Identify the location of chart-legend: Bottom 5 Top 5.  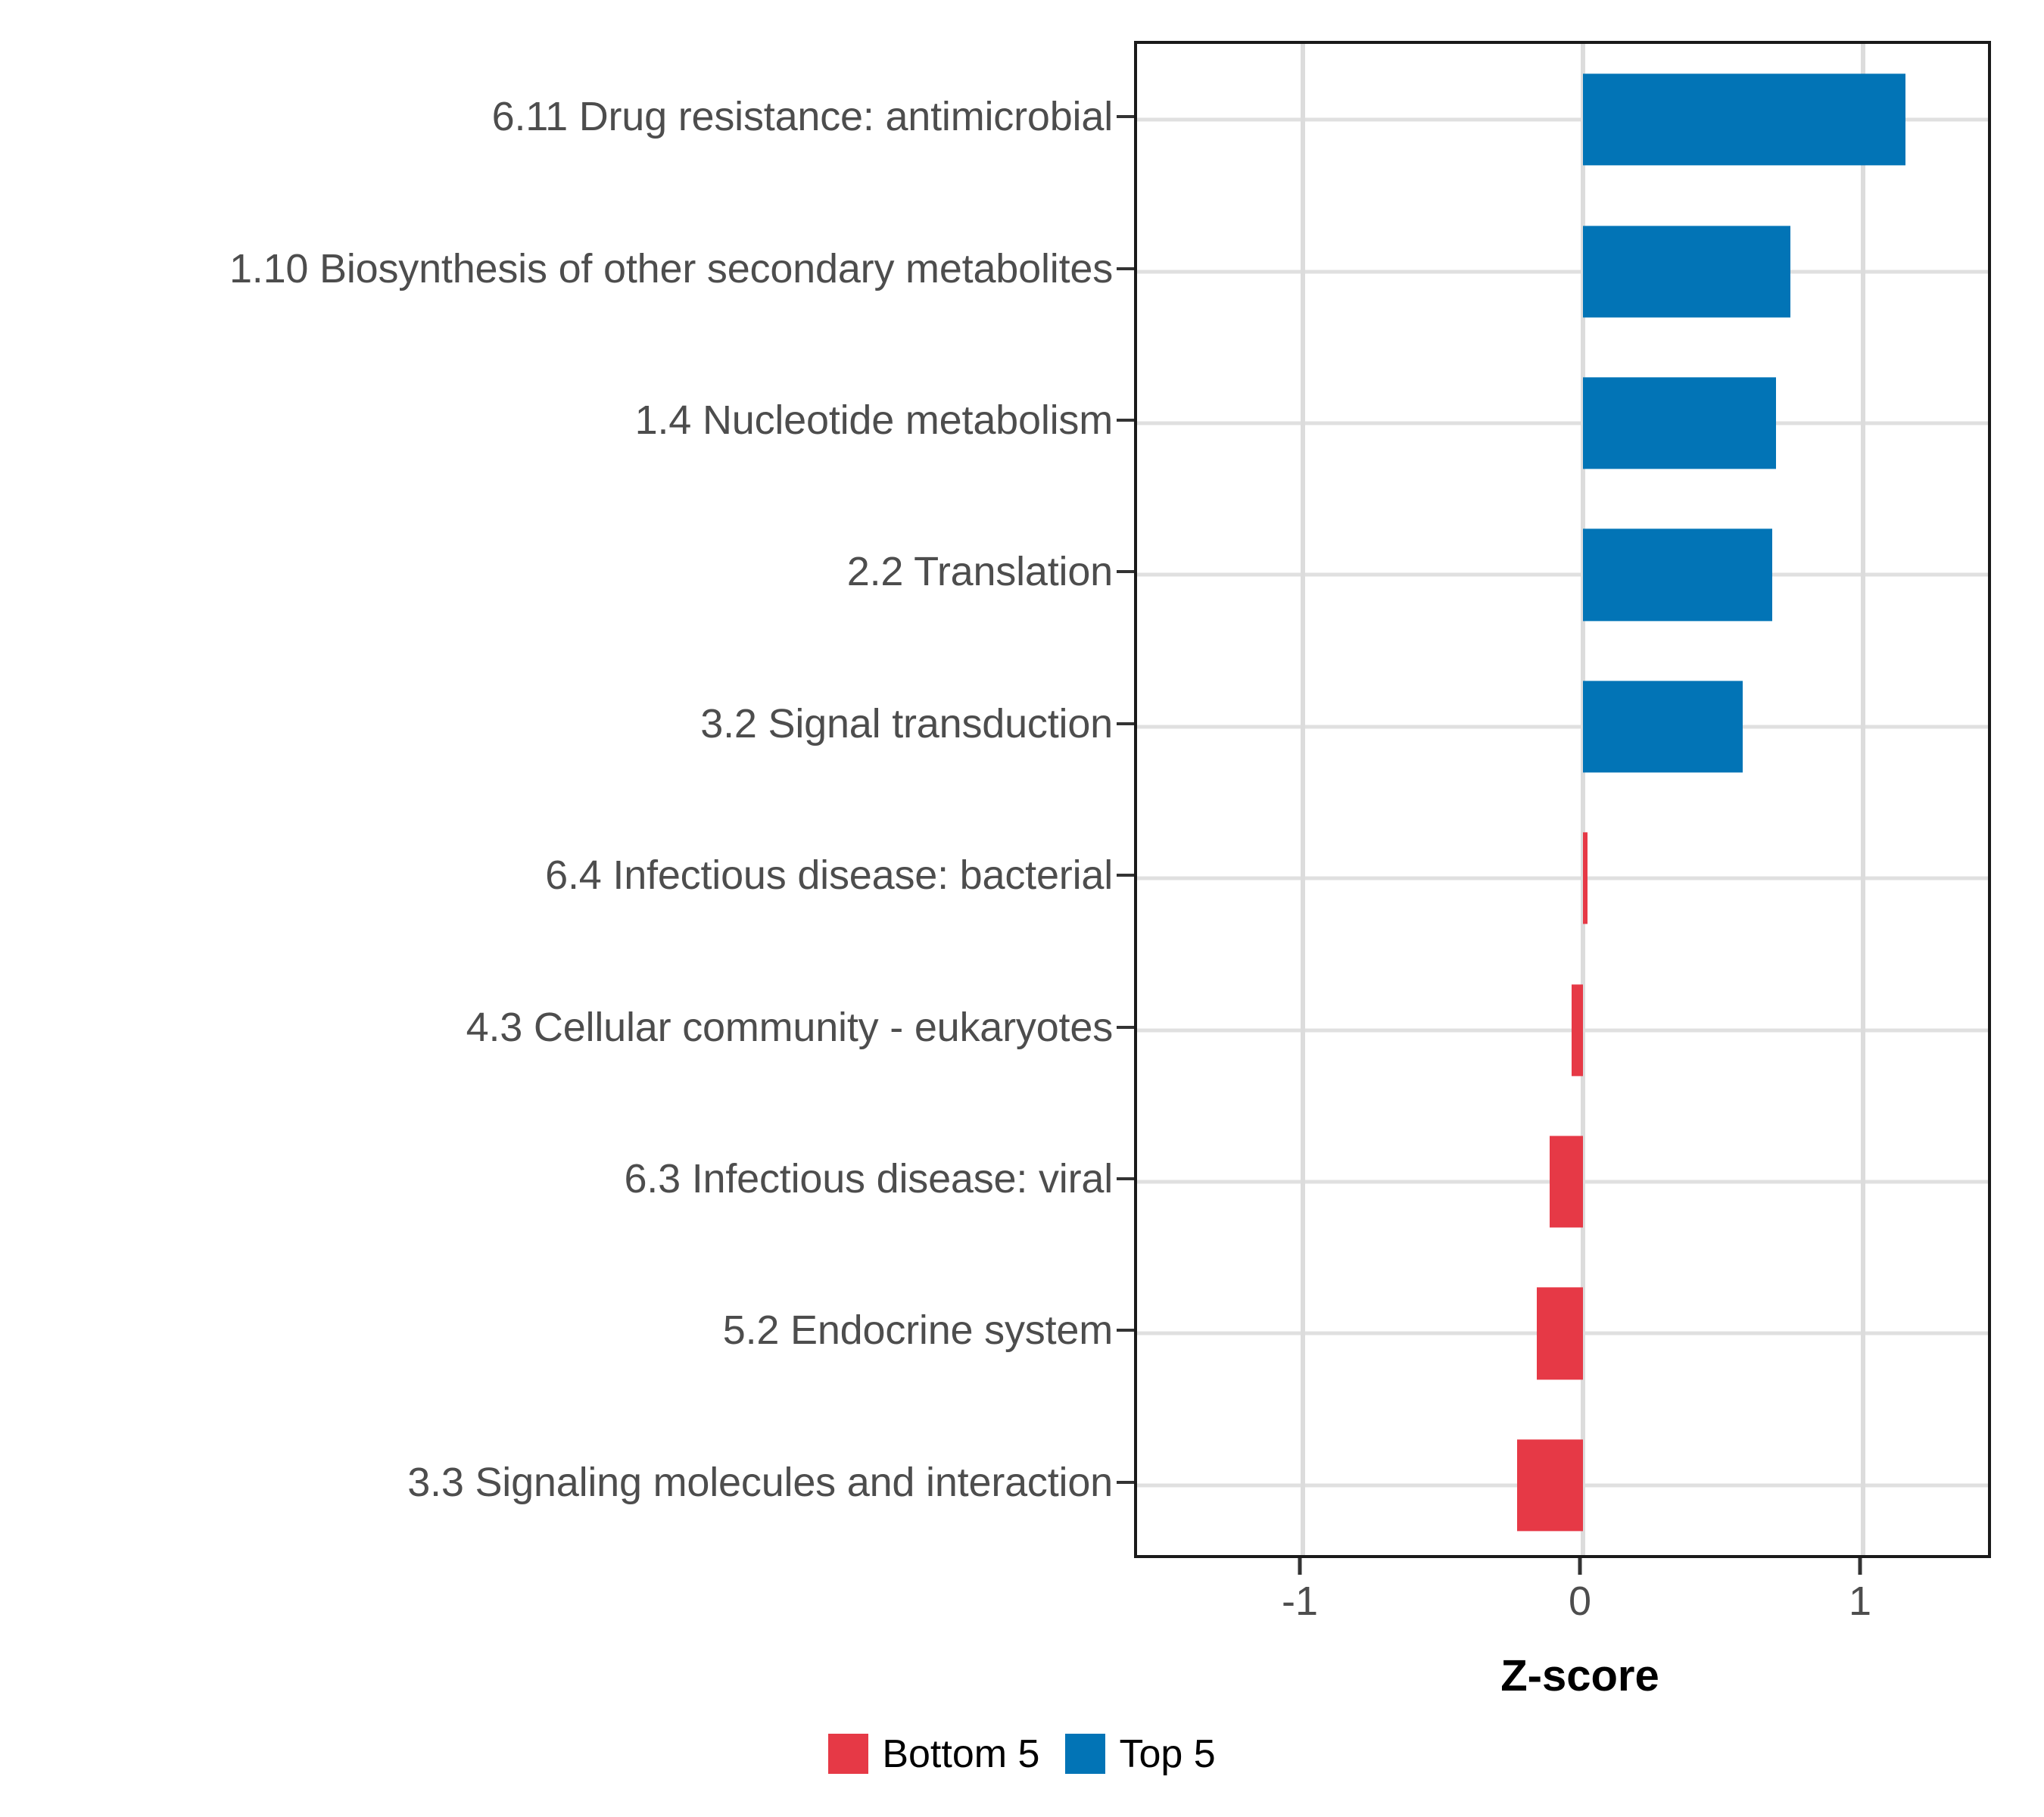
(1022, 1754).